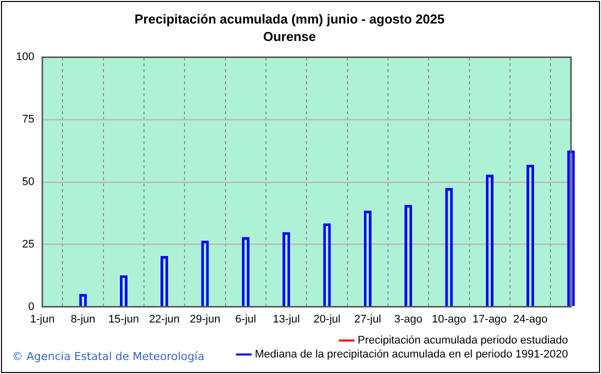 This screenshot has height=374, width=601. I want to click on x-tick-label: 10-ago, so click(449, 319).